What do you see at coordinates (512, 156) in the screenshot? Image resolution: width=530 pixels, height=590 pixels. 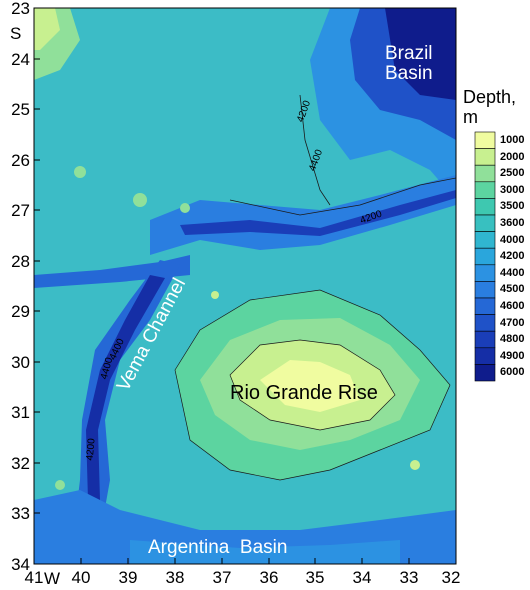 I see `legend-level-label: 2000` at bounding box center [512, 156].